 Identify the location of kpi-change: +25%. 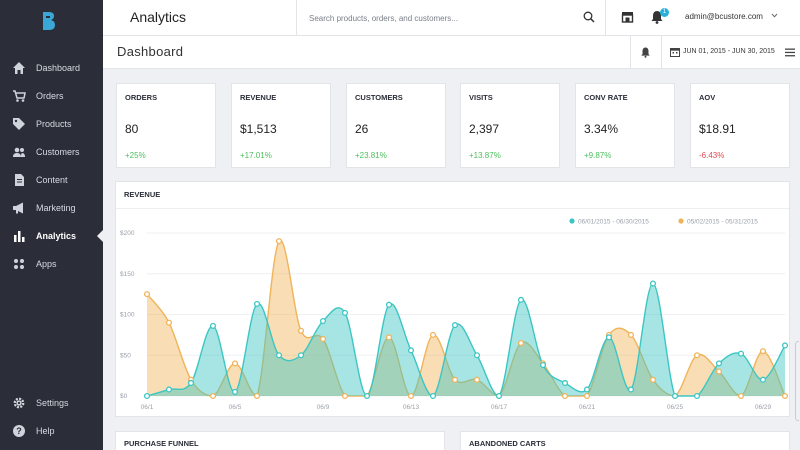
(135, 155).